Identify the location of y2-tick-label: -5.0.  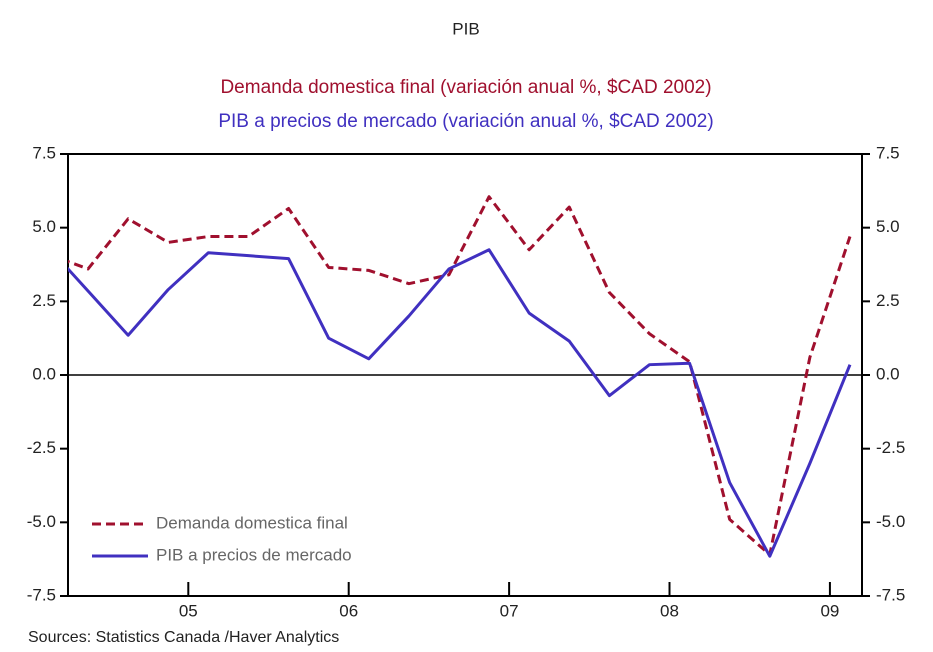
(890, 521).